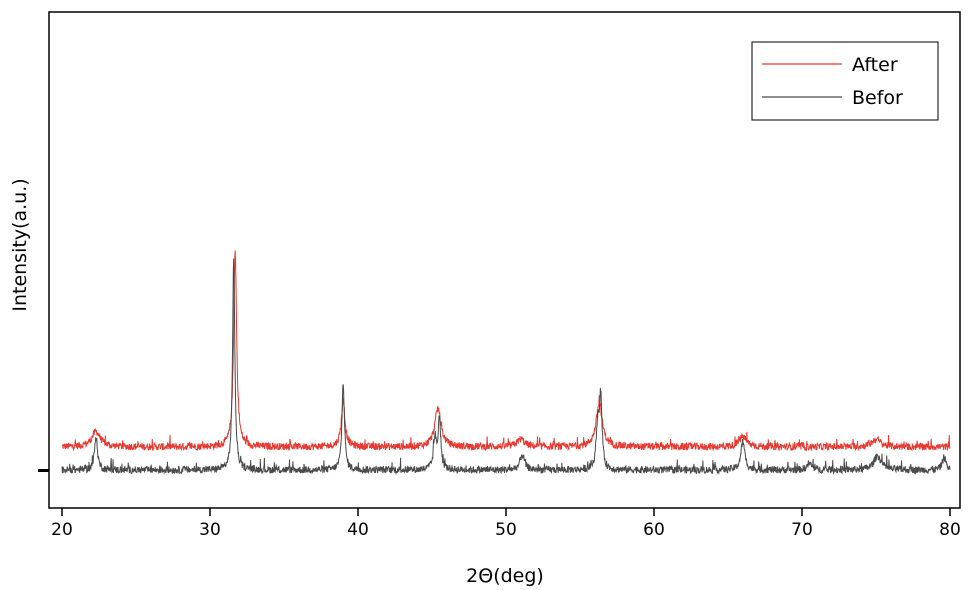 This screenshot has width=968, height=590. Describe the element at coordinates (43, 470) in the screenshot. I see `y-baseline-marker` at that location.